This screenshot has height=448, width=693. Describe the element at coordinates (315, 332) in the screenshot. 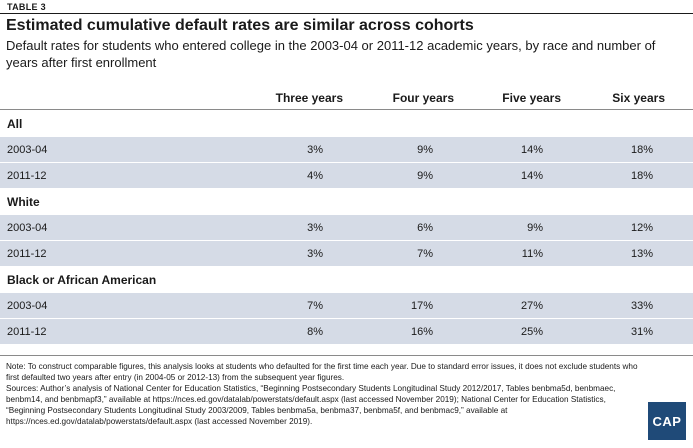

I see `table-cell: 8%` at that location.